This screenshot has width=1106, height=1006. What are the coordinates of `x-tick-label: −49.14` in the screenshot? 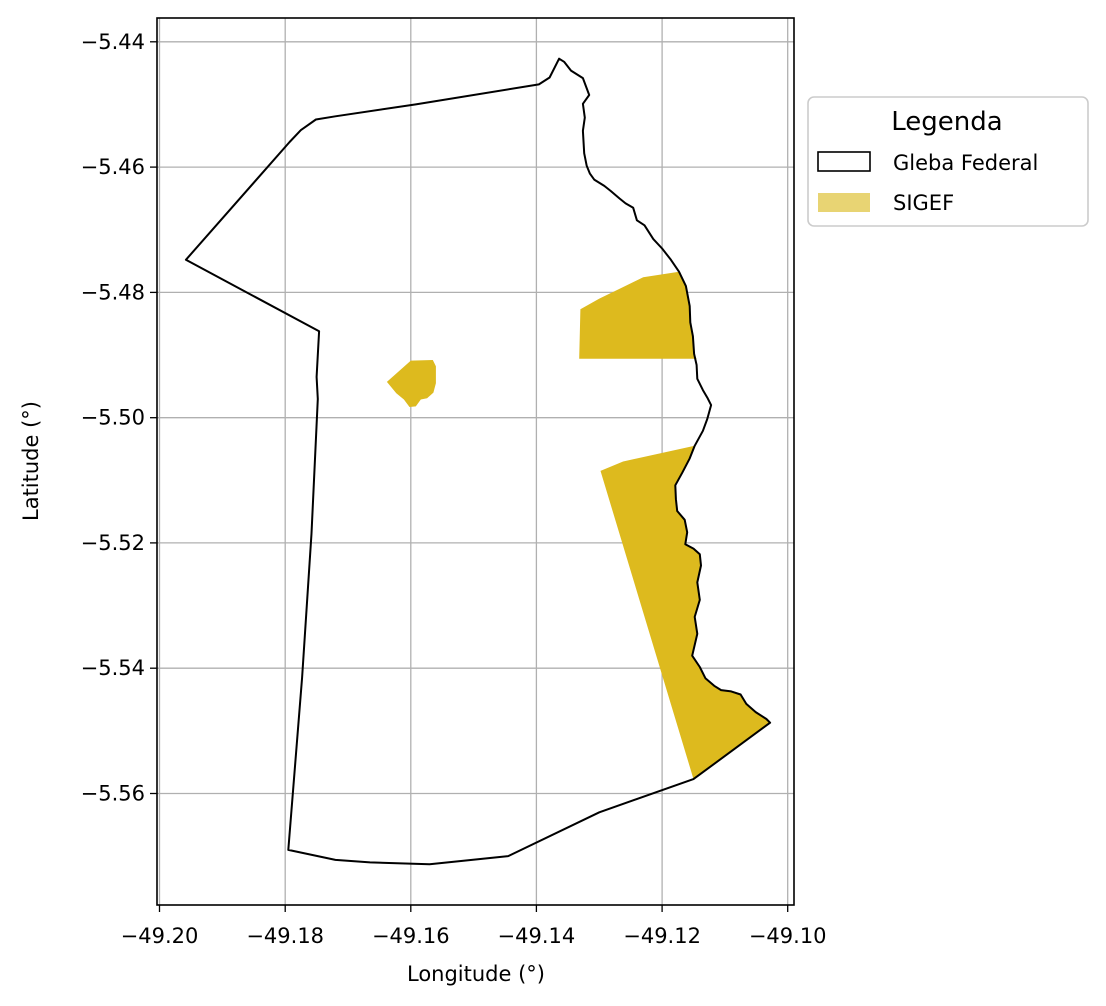 It's located at (537, 936).